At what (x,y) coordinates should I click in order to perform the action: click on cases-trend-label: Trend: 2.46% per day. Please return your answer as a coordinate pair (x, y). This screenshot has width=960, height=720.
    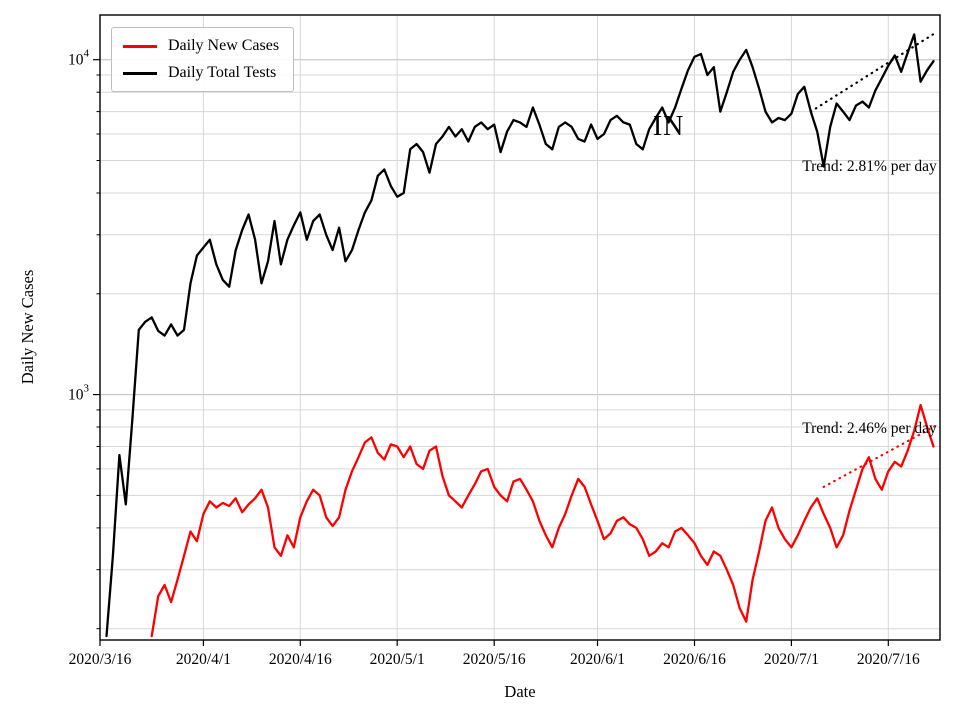
    Looking at the image, I should click on (869, 428).